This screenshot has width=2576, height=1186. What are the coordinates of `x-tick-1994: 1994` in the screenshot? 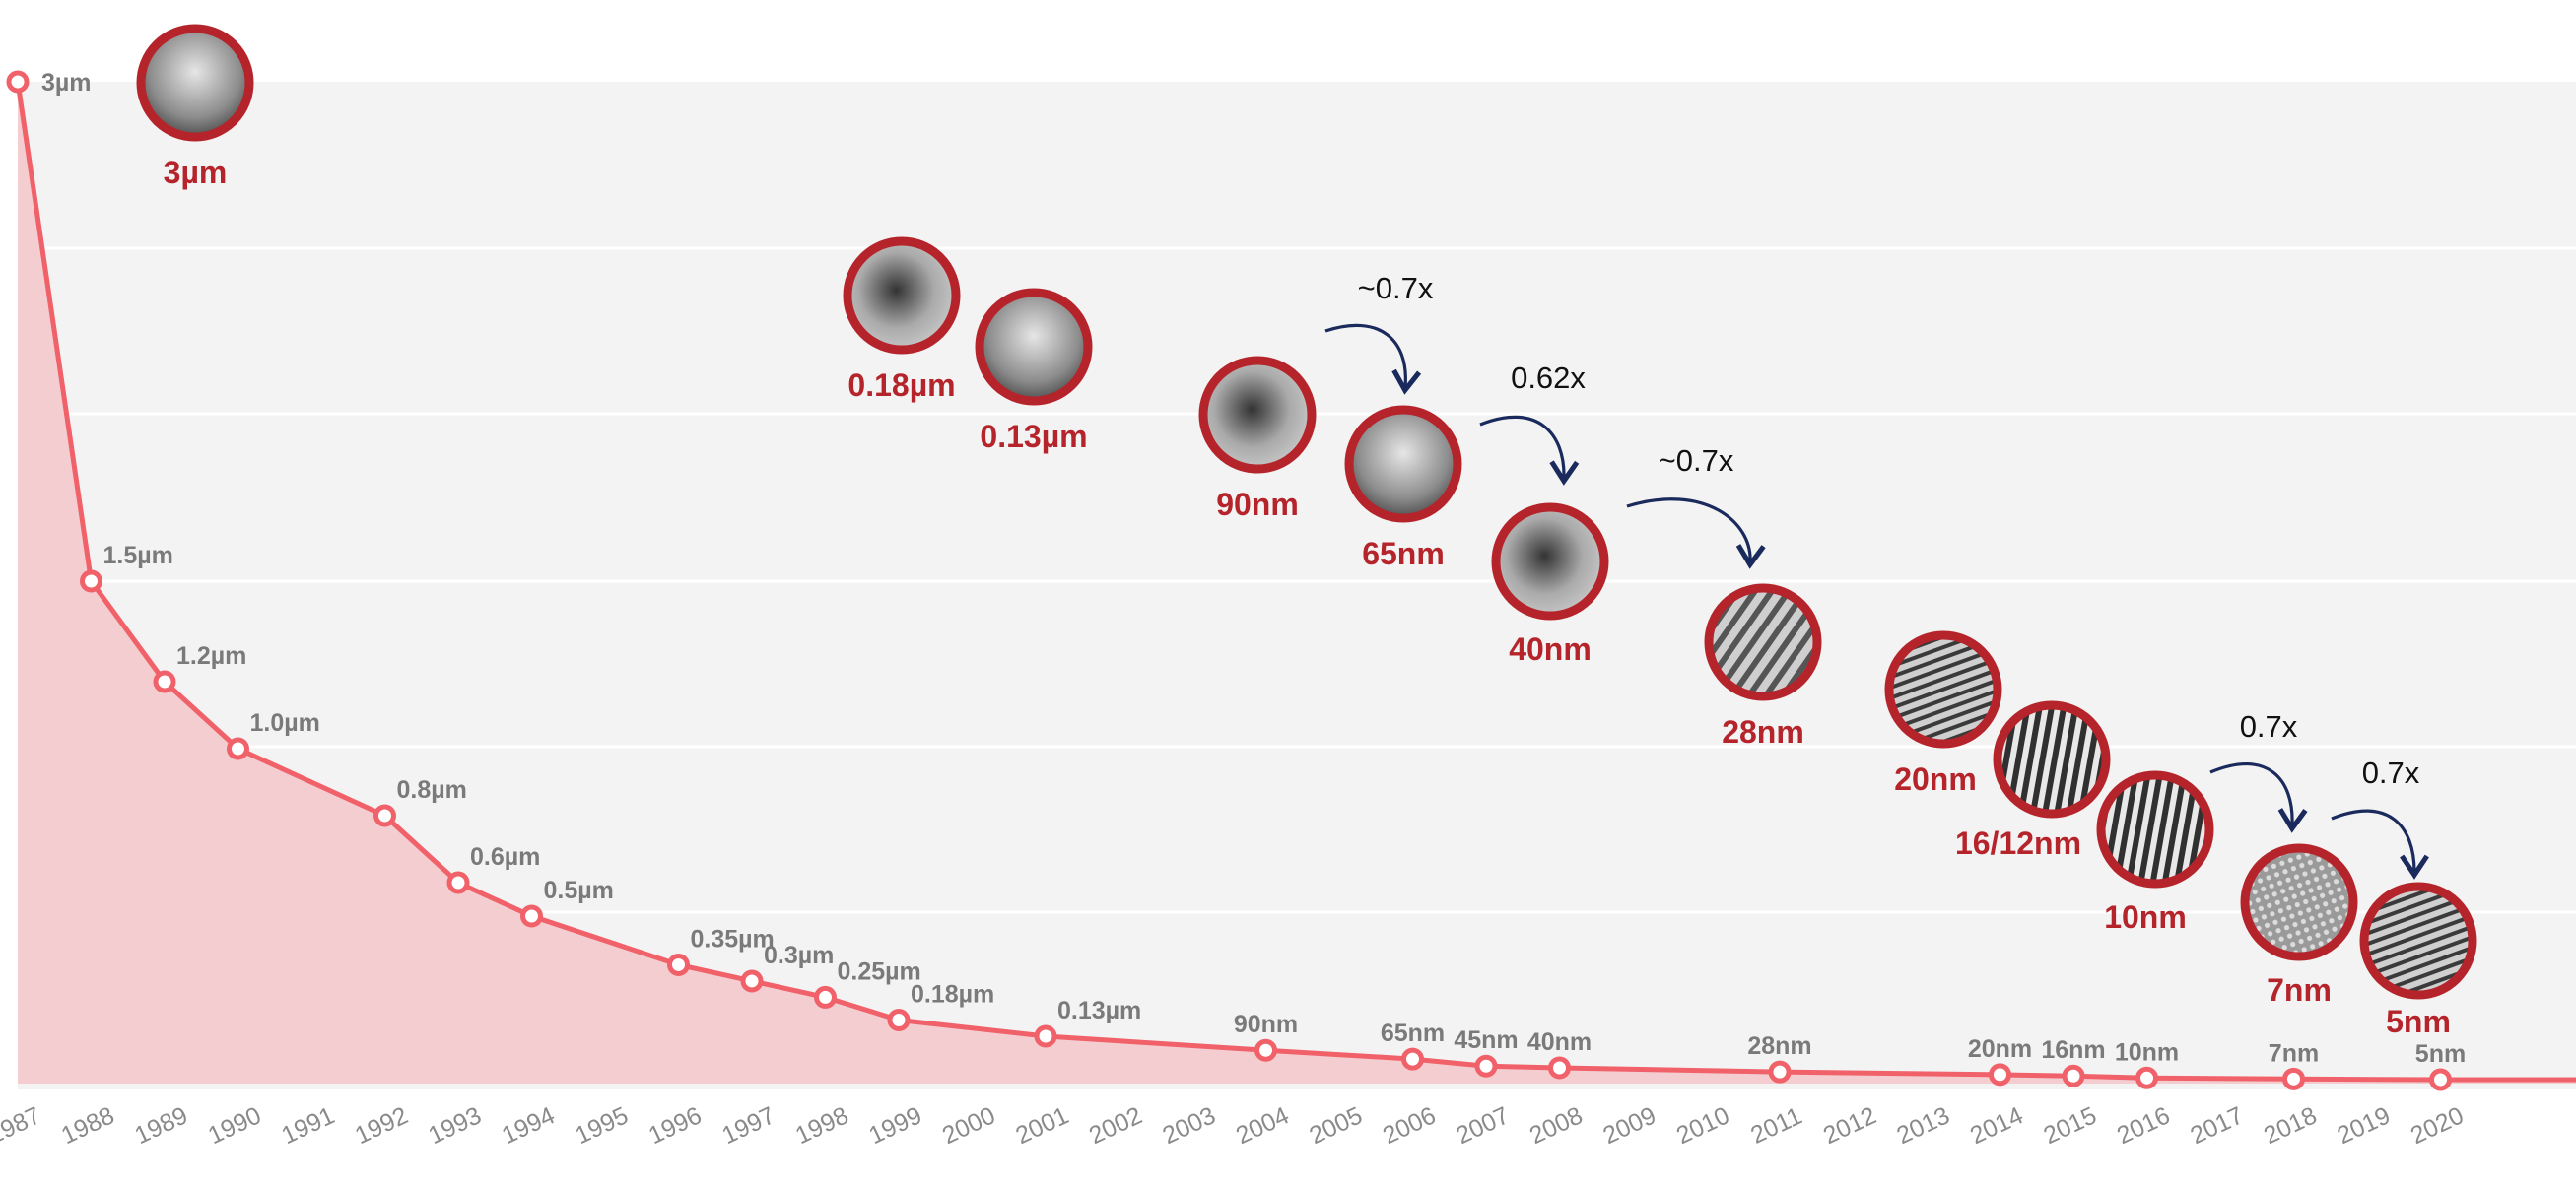 It's located at (528, 1125).